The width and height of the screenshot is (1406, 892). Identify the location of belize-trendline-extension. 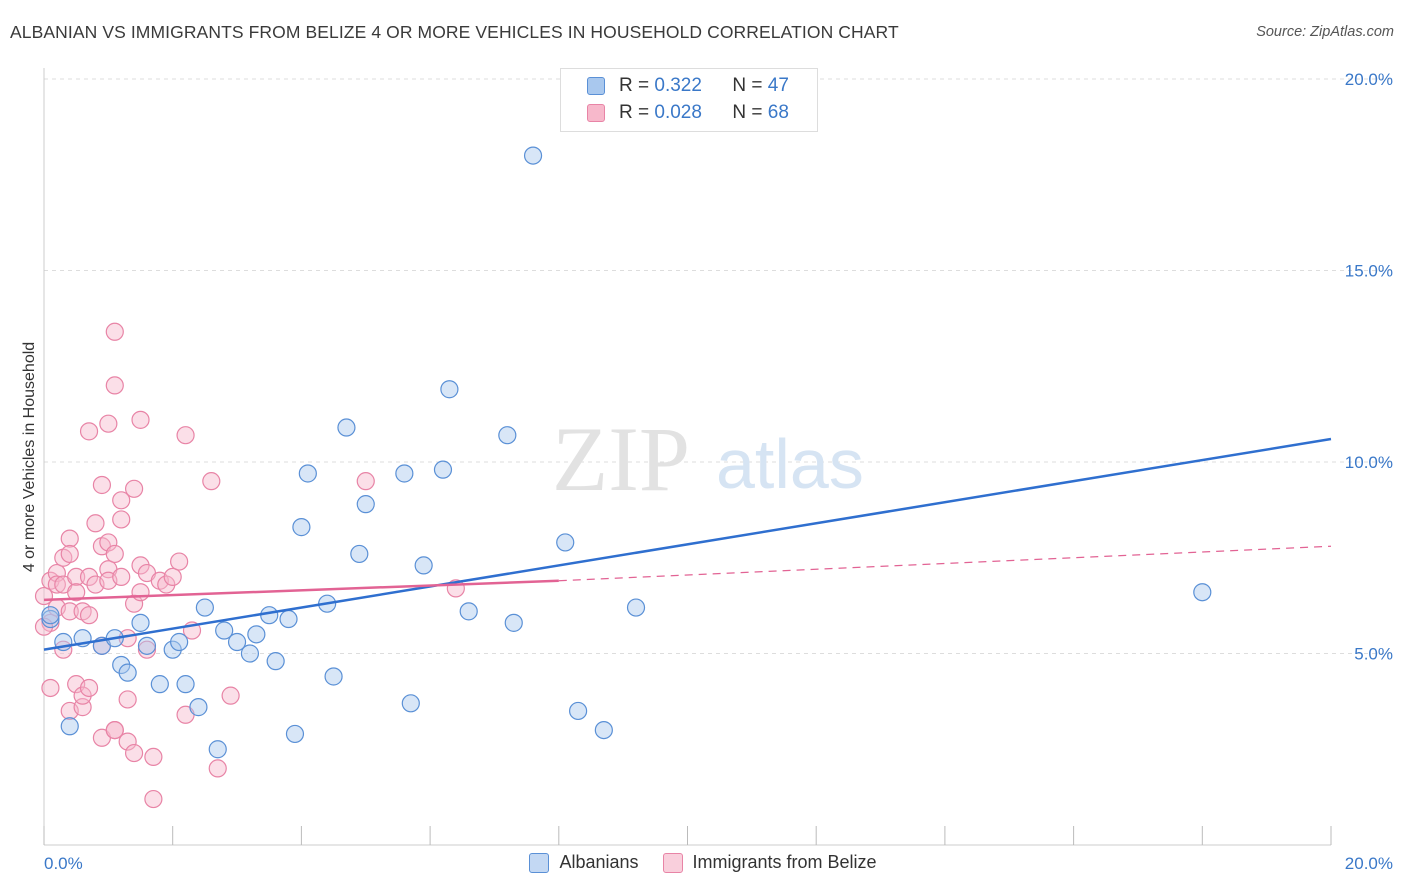
(945, 563).